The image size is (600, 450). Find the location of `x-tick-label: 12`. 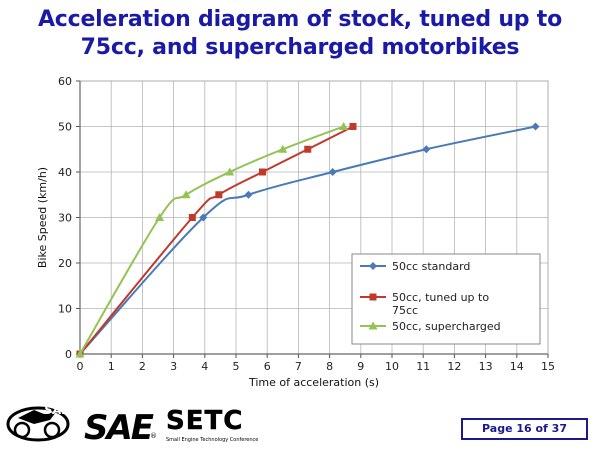

x-tick-label: 12 is located at coordinates (454, 366).